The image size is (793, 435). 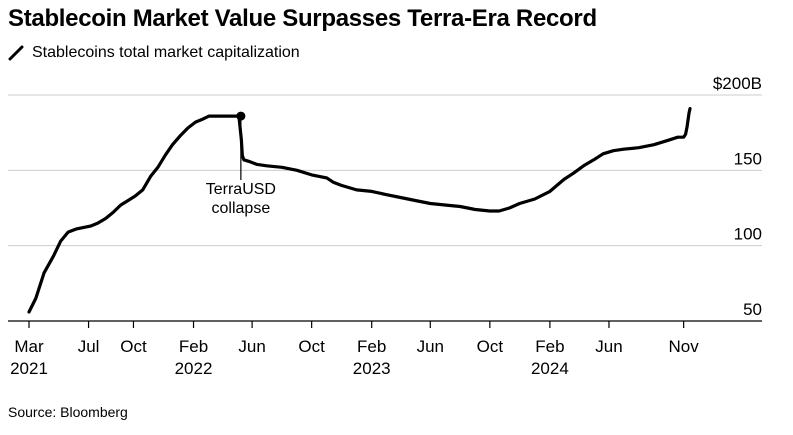 I want to click on x-tick-year-label: 2023, so click(x=372, y=368).